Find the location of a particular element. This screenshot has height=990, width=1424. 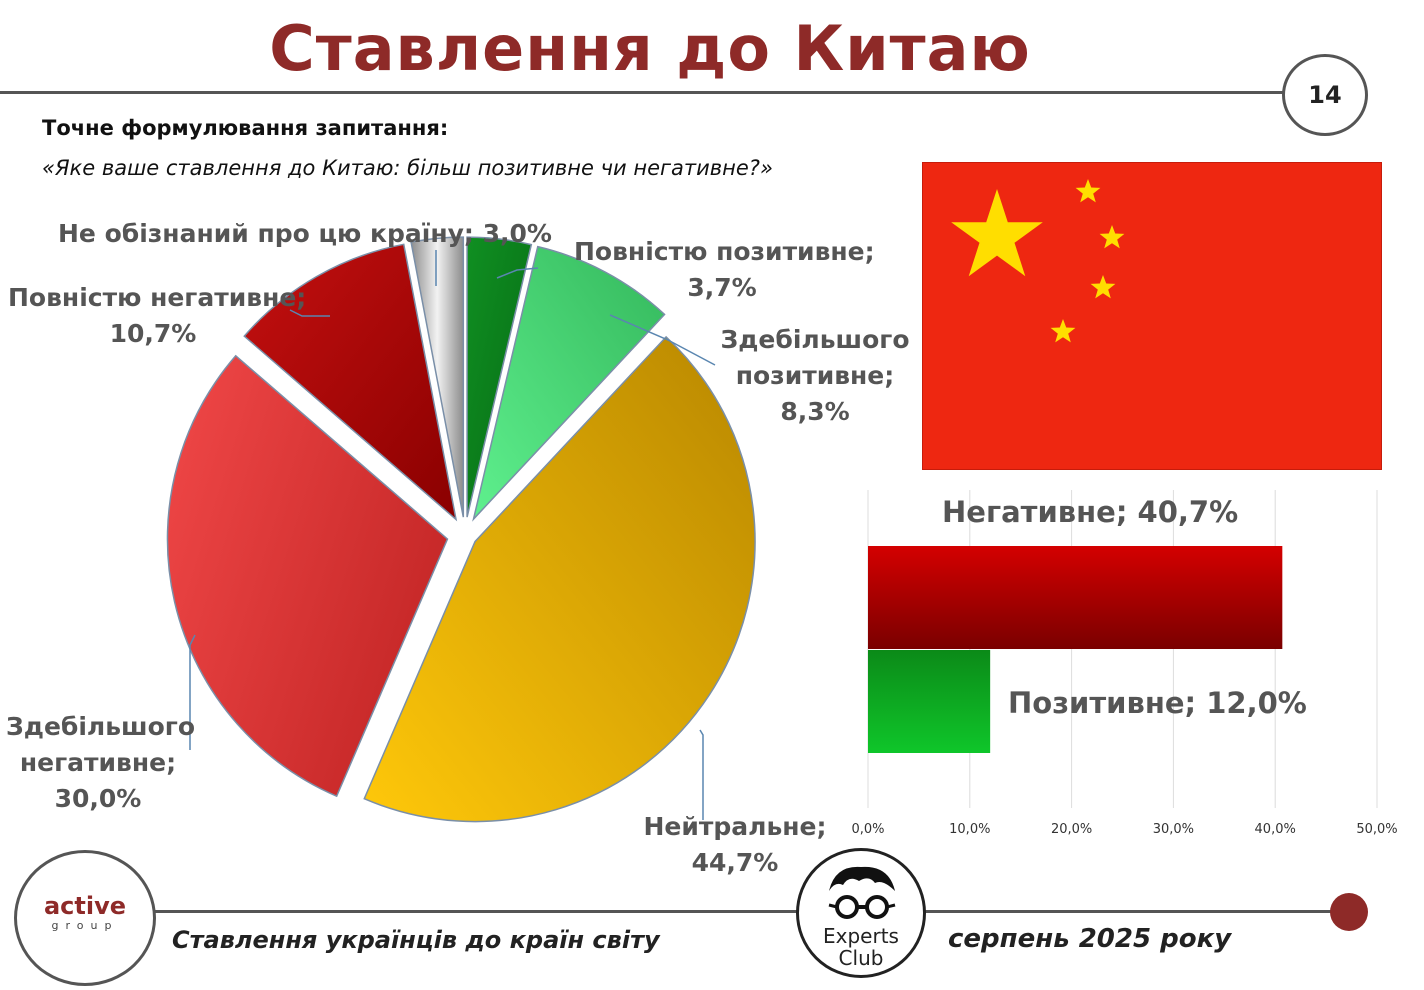

footer-divider is located at coordinates (750, 911).